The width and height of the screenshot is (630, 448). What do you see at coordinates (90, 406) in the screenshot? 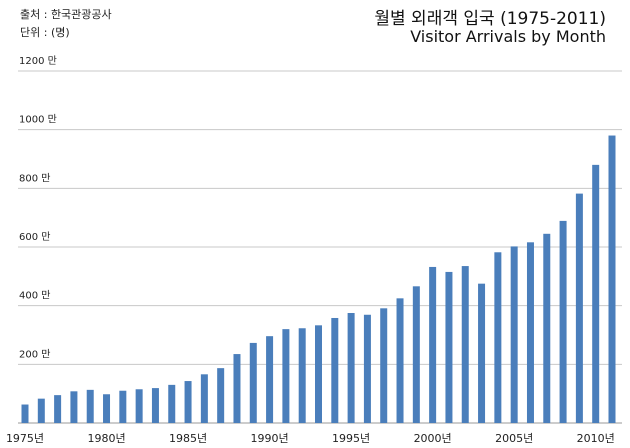
I see `bar-1979` at bounding box center [90, 406].